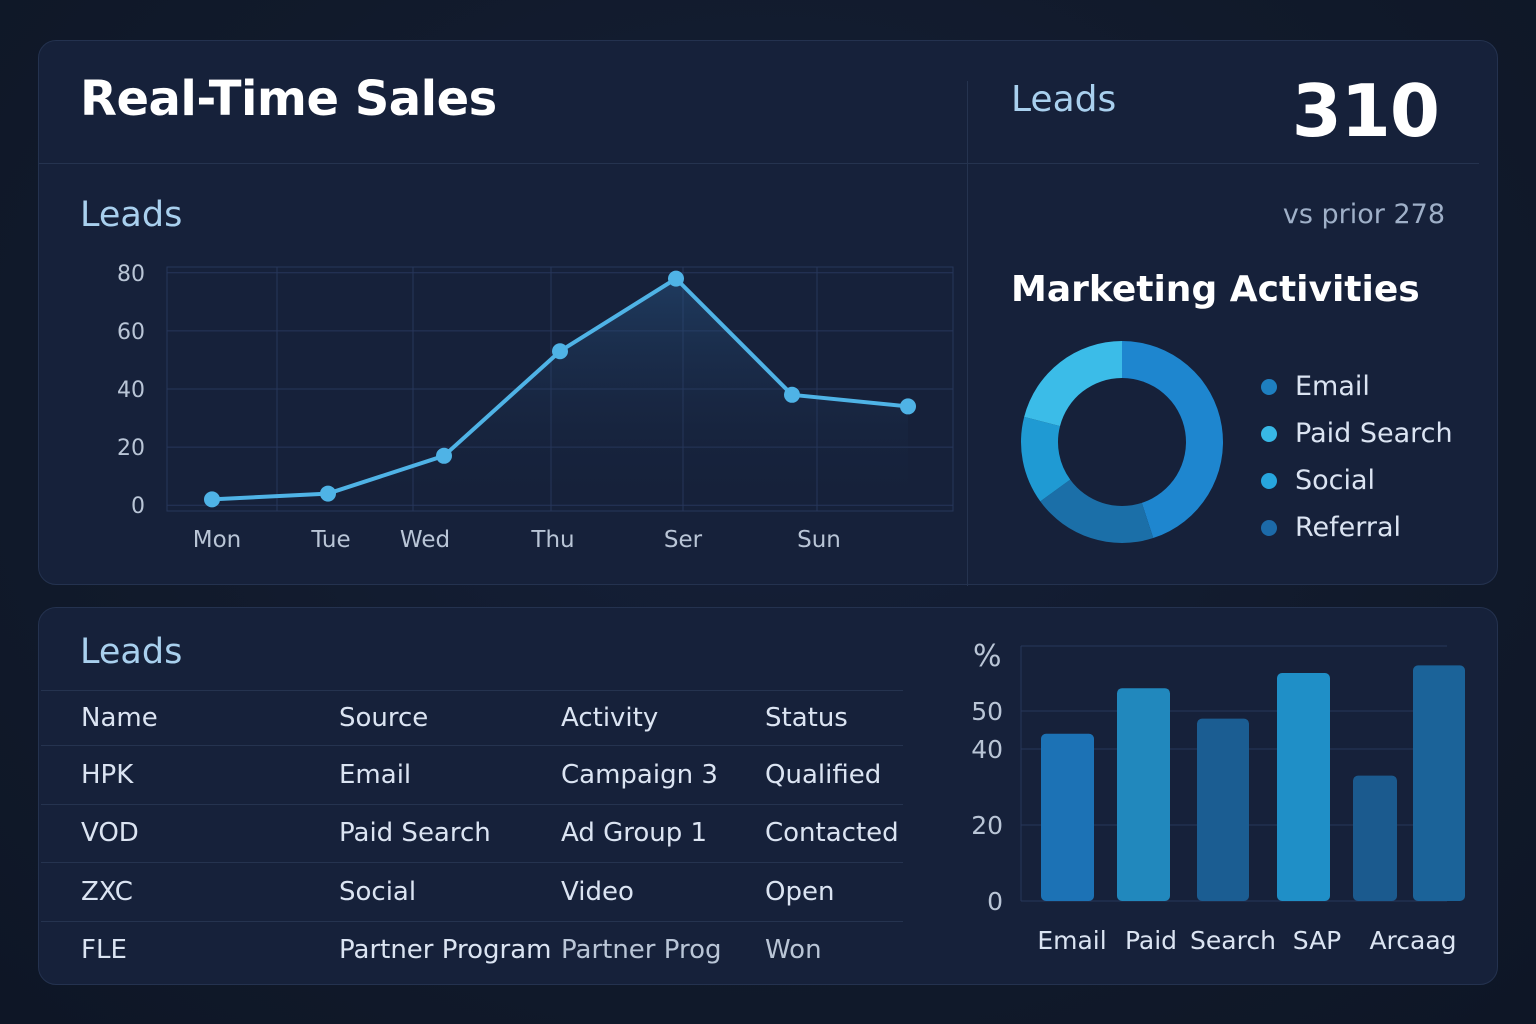 This screenshot has height=1024, width=1536. What do you see at coordinates (819, 540) in the screenshot?
I see `x-tick-label: Sun` at bounding box center [819, 540].